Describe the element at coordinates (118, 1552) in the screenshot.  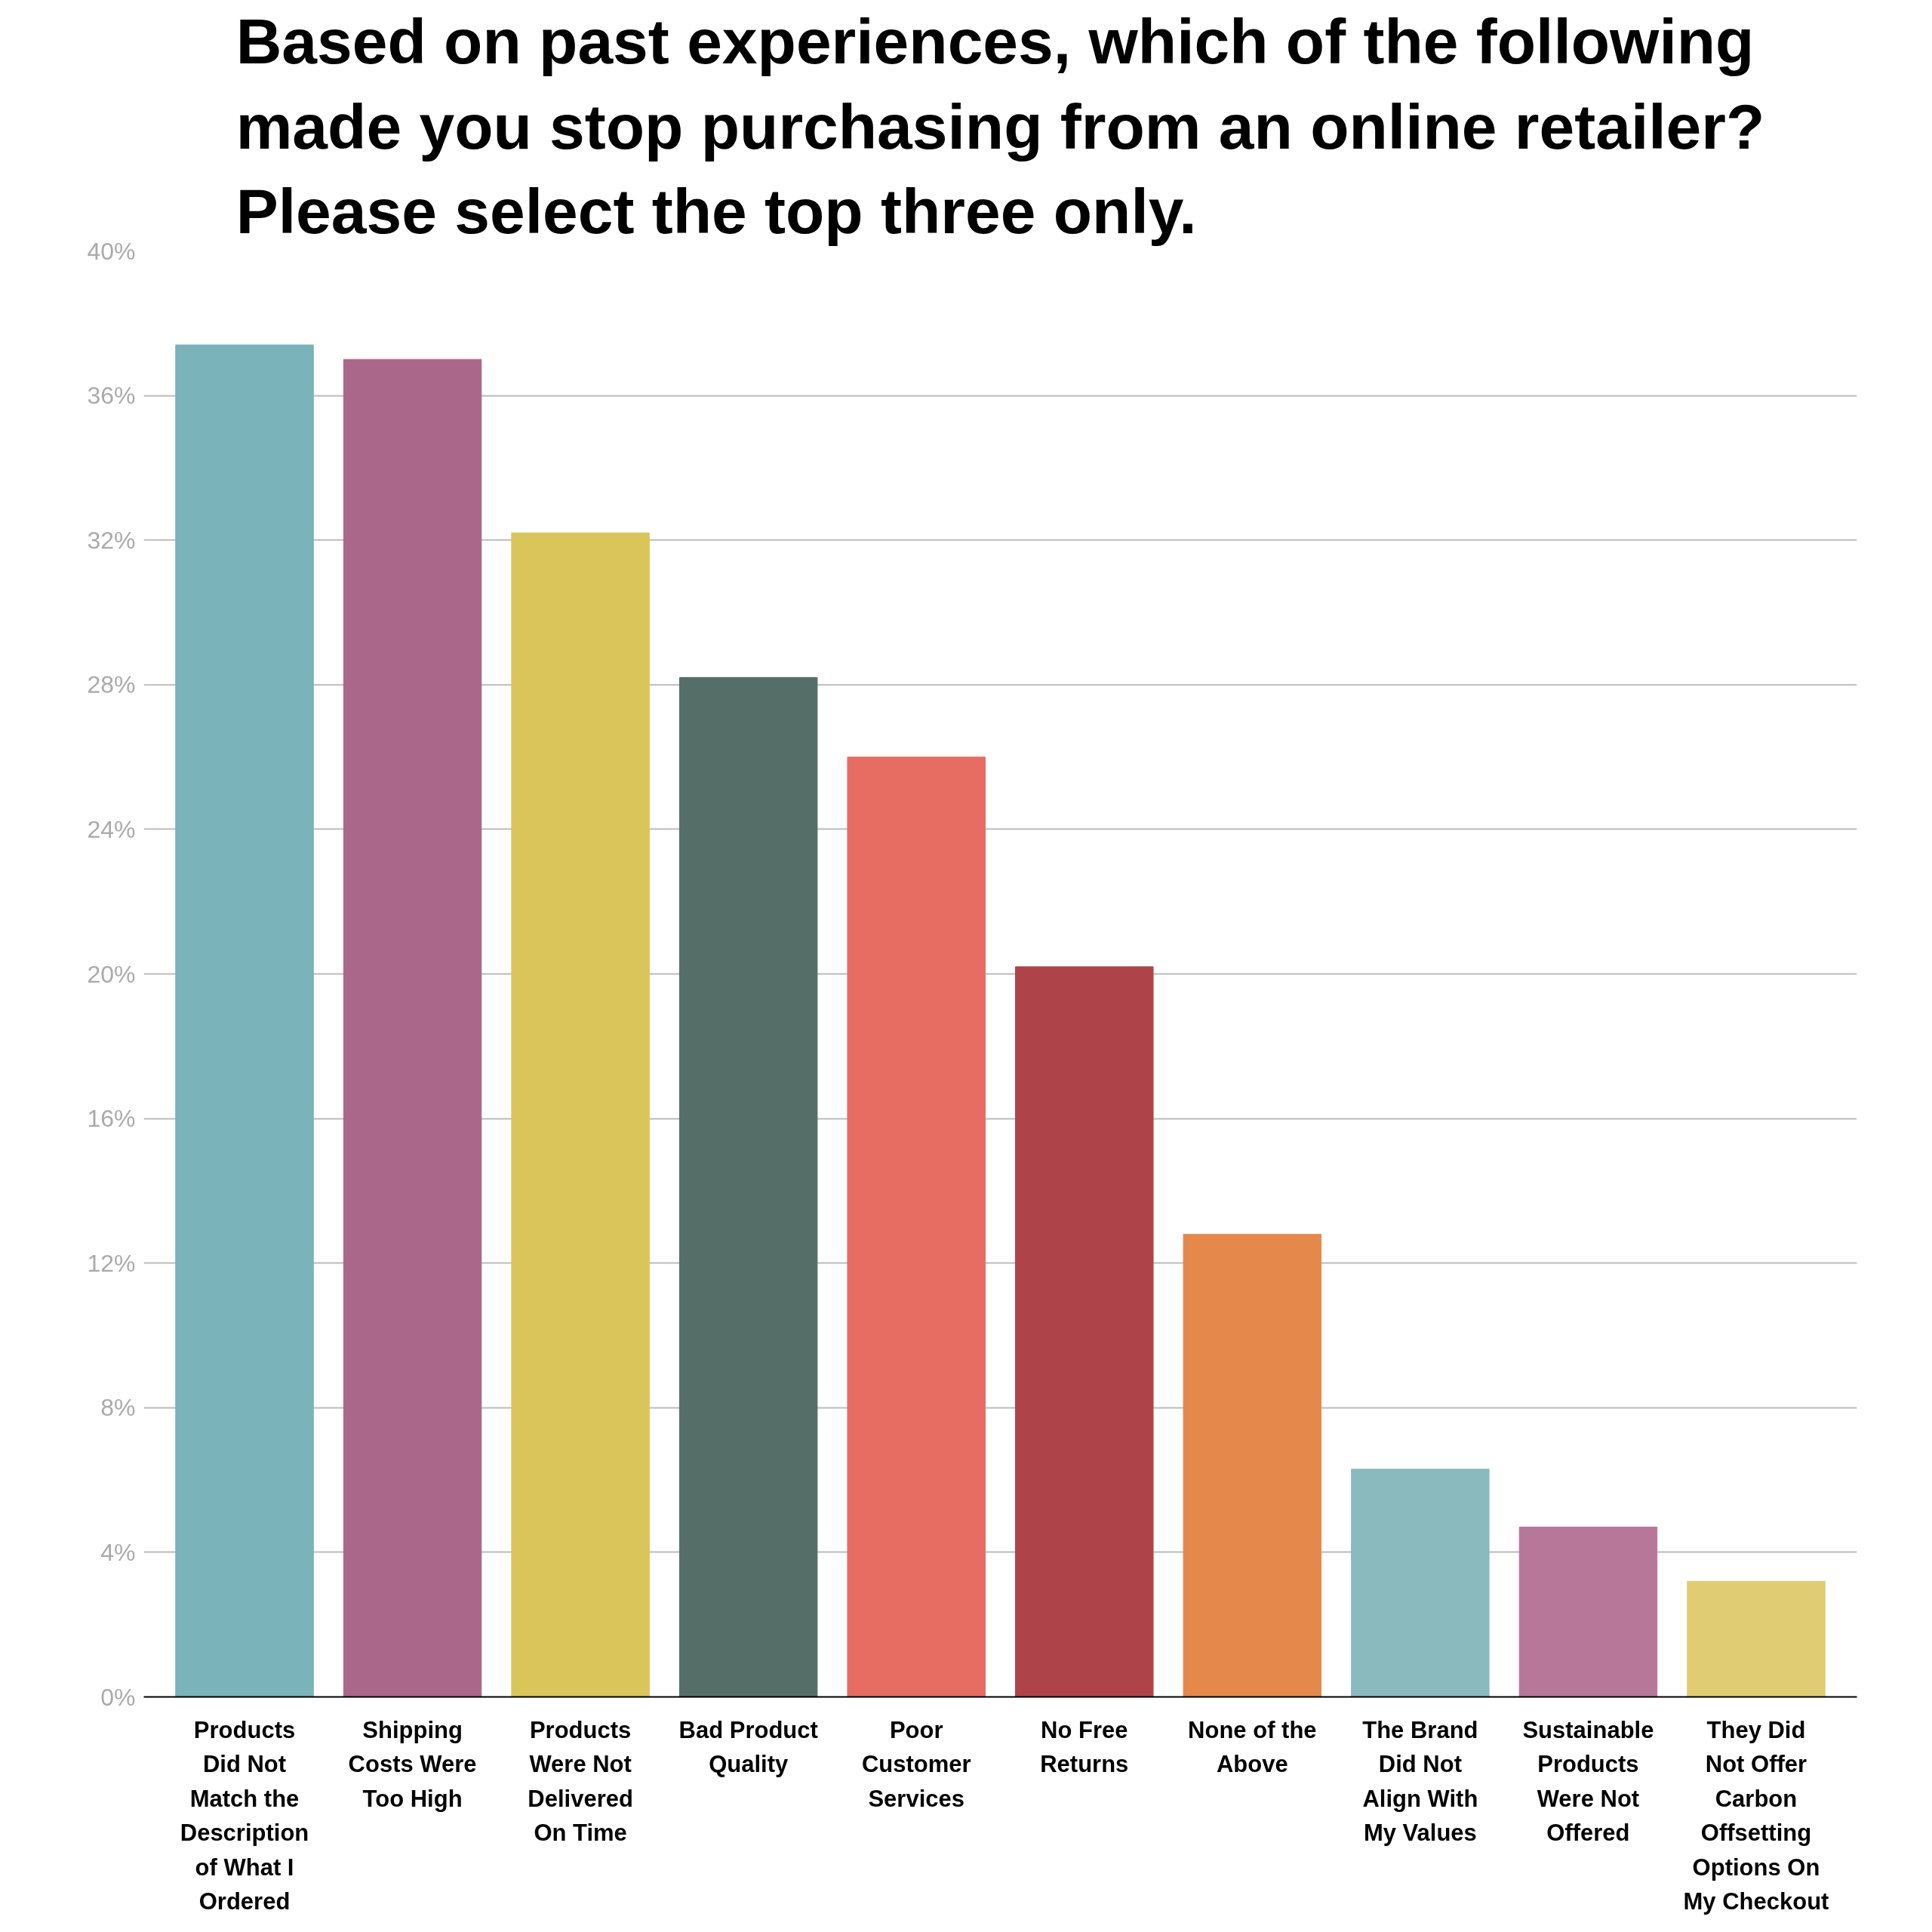
I see `y-tick-label: 4%` at that location.